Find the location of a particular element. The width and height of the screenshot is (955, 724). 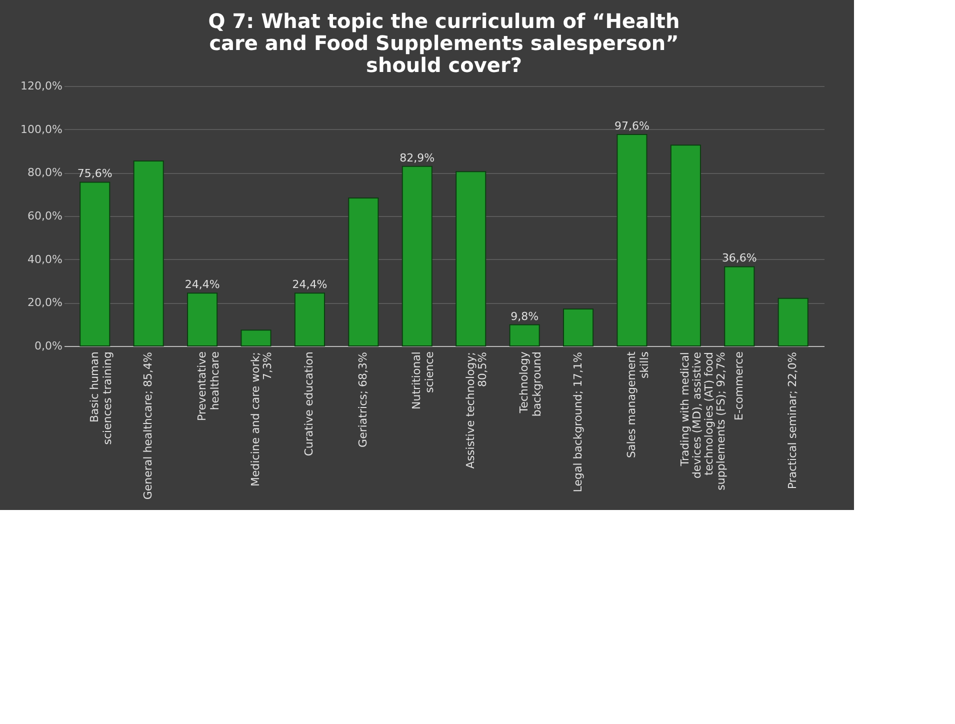

data-label: 82,9% is located at coordinates (417, 157).